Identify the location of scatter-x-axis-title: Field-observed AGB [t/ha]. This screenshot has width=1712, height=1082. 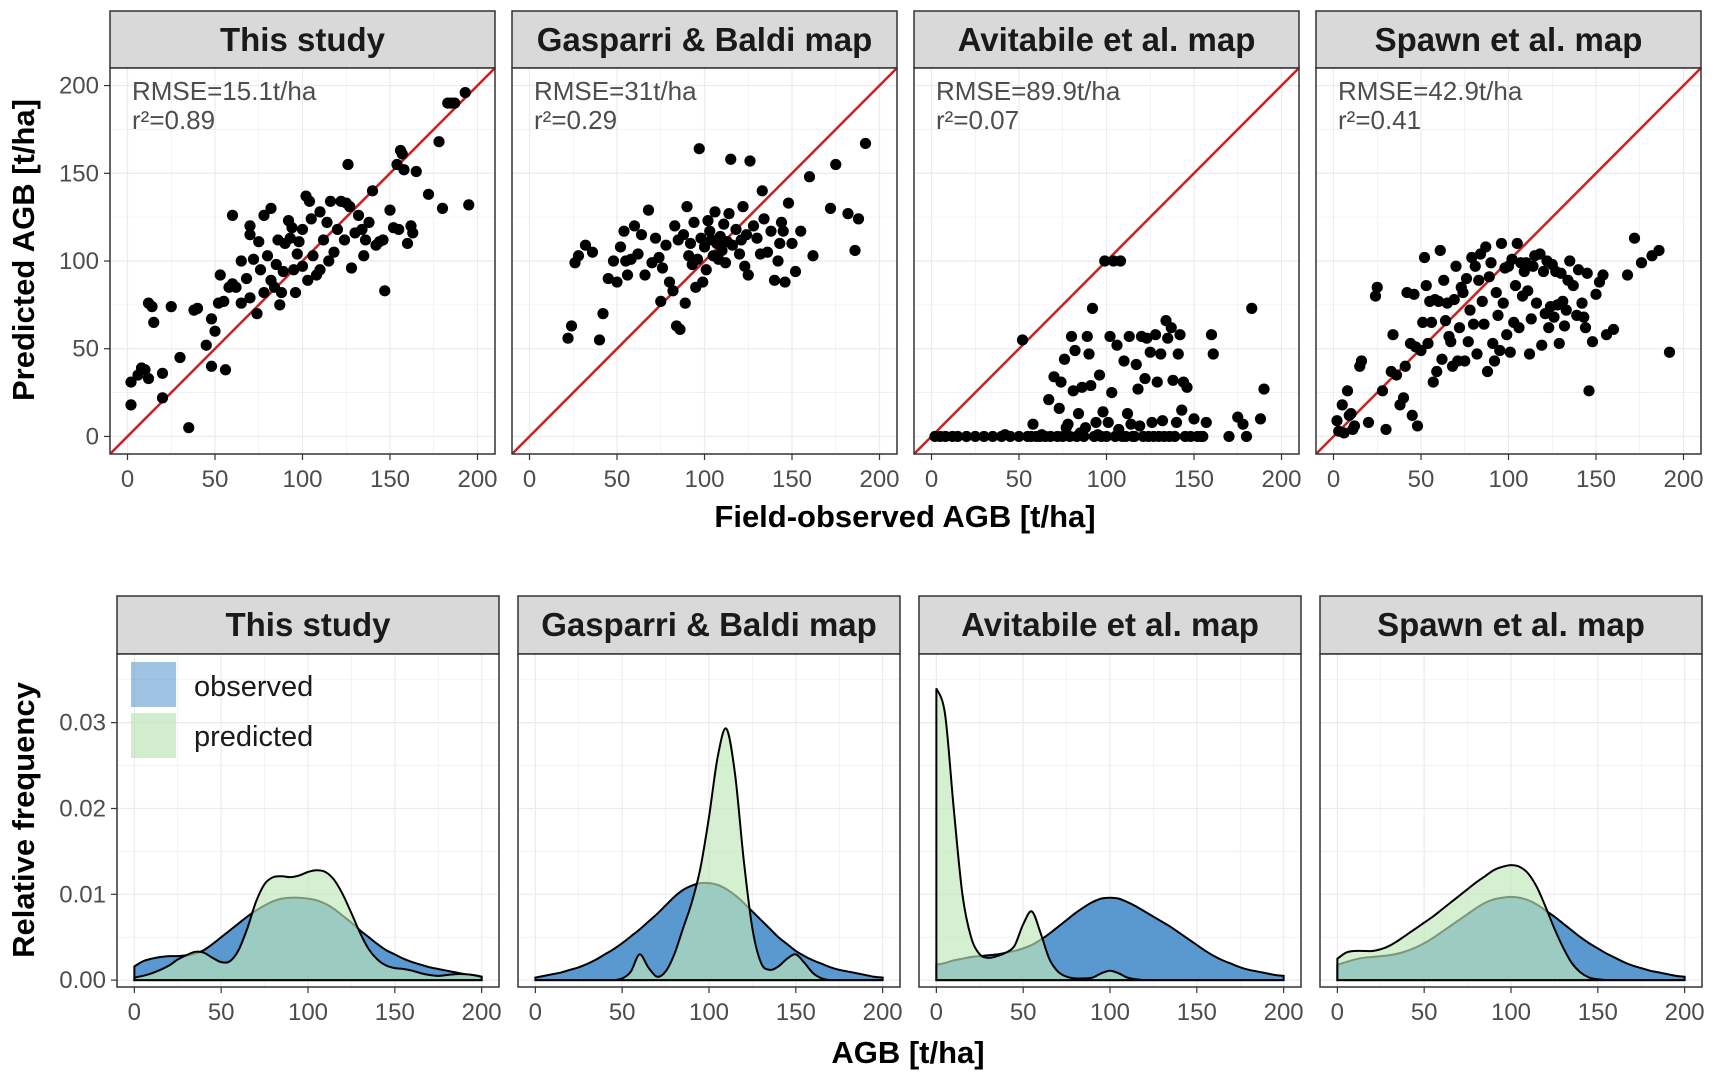
(904, 516).